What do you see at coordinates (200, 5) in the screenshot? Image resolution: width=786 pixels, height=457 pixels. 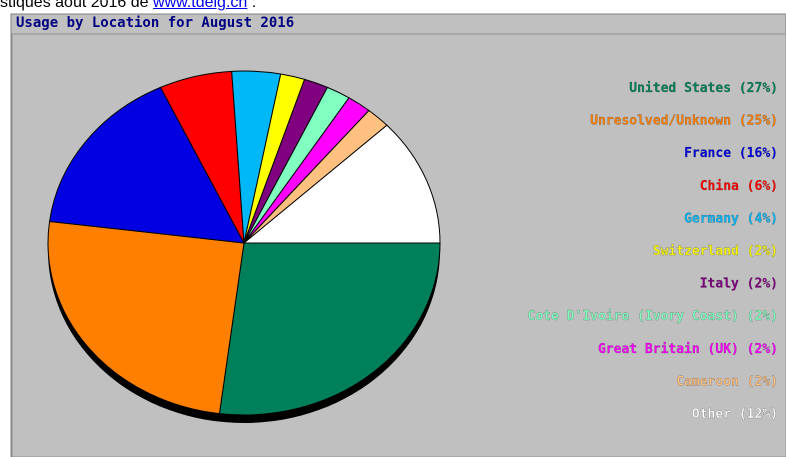 I see `caption-link: www.tdeig.ch` at bounding box center [200, 5].